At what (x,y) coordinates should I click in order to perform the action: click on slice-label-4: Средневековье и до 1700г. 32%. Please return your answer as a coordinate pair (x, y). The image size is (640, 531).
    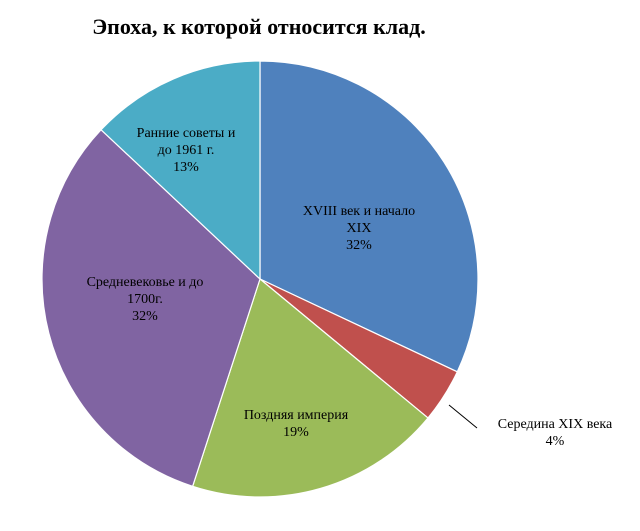
    Looking at the image, I should click on (145, 299).